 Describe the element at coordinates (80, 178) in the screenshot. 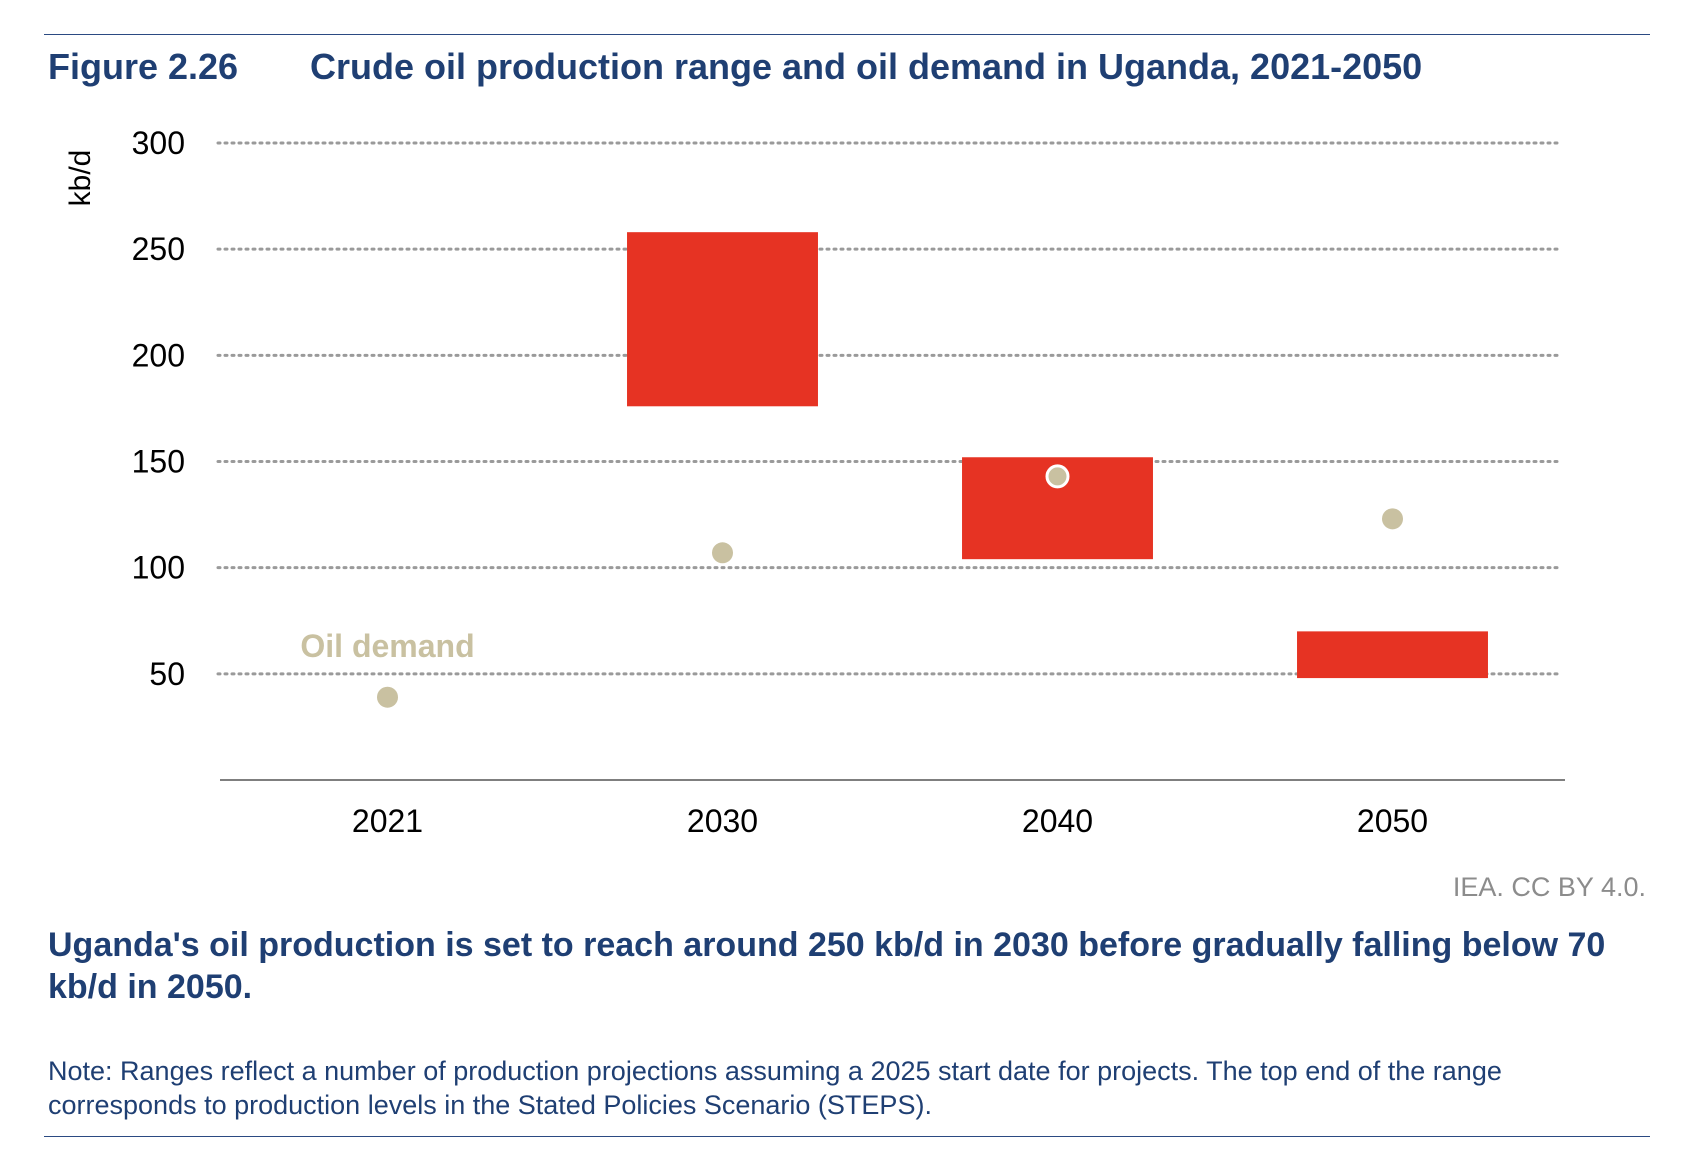

I see `y-axis-label: kb/d` at that location.